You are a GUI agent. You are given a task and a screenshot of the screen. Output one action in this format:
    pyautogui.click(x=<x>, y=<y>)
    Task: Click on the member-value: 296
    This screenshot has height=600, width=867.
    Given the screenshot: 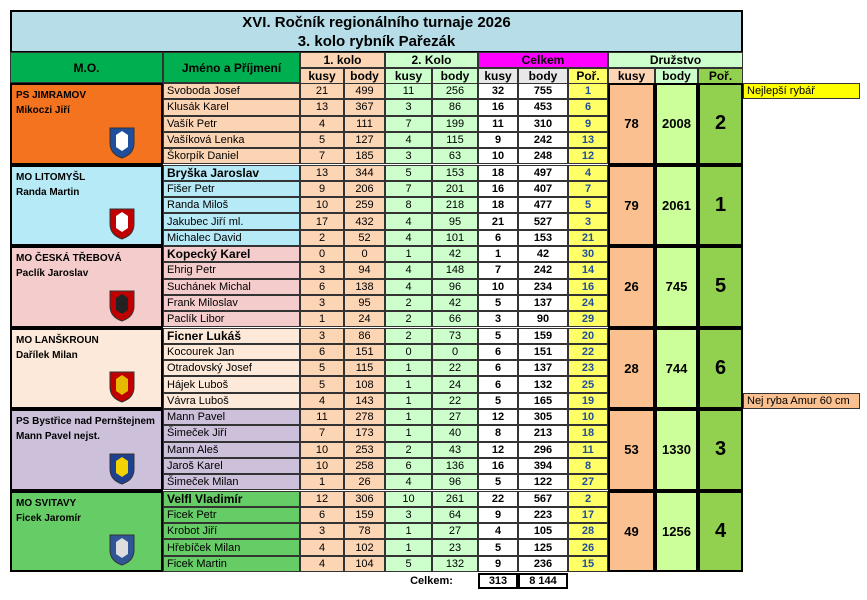 What is the action you would take?
    pyautogui.click(x=543, y=449)
    